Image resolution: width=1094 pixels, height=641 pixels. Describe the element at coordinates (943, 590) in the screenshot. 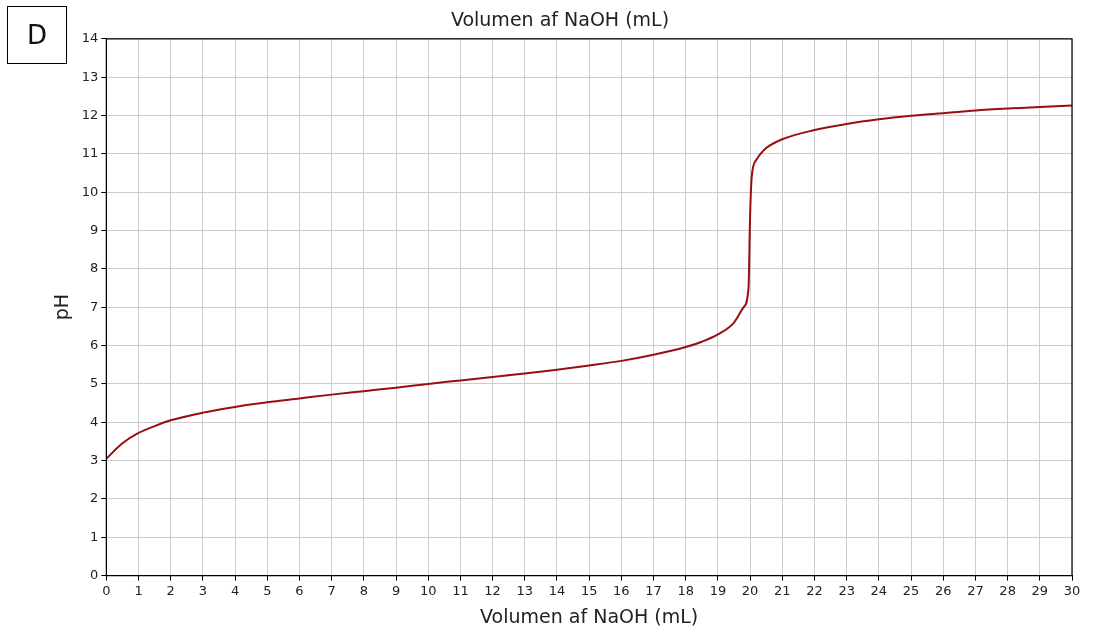

I see `x-tick-label: 26` at that location.